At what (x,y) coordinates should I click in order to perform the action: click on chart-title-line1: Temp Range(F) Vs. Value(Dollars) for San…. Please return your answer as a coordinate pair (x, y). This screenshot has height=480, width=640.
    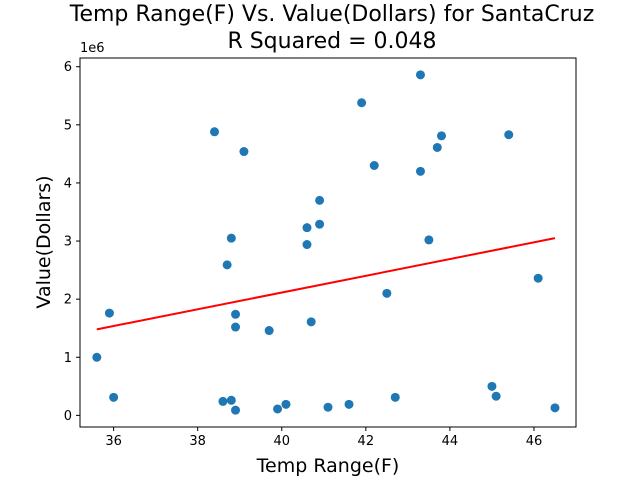
    Looking at the image, I should click on (332, 14).